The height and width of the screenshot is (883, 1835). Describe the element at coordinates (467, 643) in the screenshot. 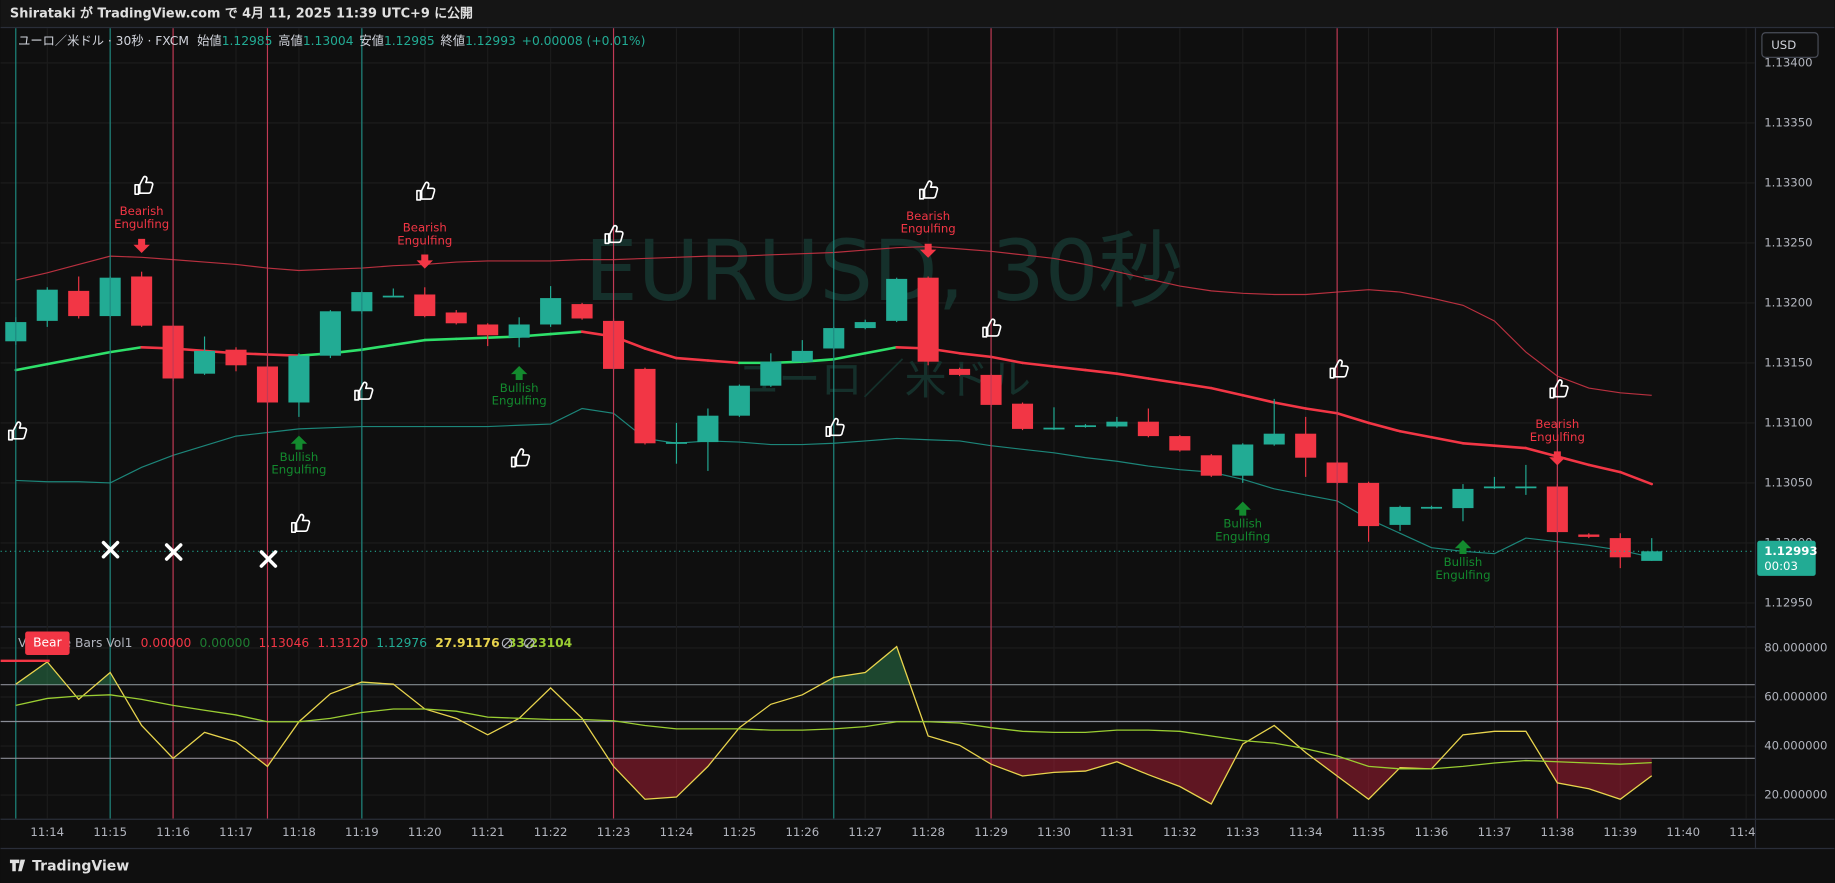

I see `legend-value: 27.91176` at that location.